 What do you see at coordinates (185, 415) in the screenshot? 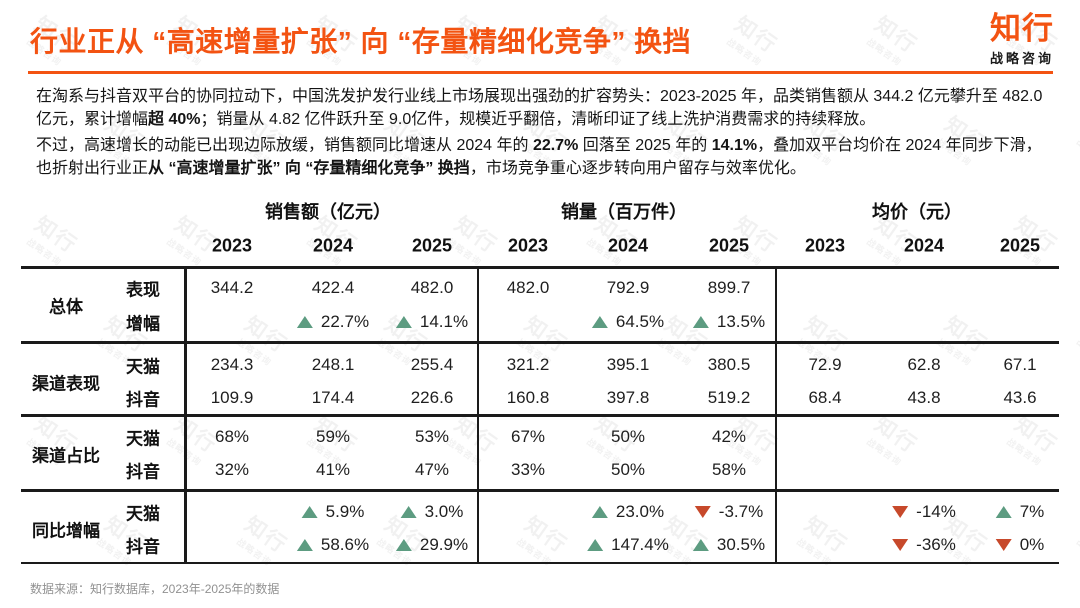
I see `table-divider-labels` at bounding box center [185, 415].